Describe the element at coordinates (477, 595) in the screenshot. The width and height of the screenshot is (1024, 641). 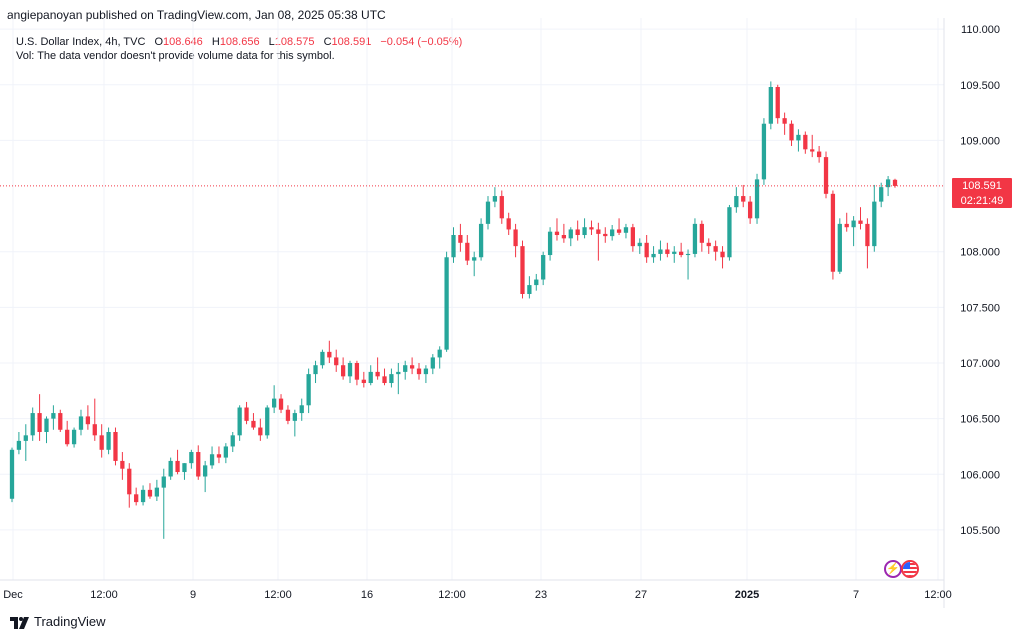
I see `time-axis: Dec 12:00 9 12:00 16 12:00 23 27 2025 7 12:00` at that location.